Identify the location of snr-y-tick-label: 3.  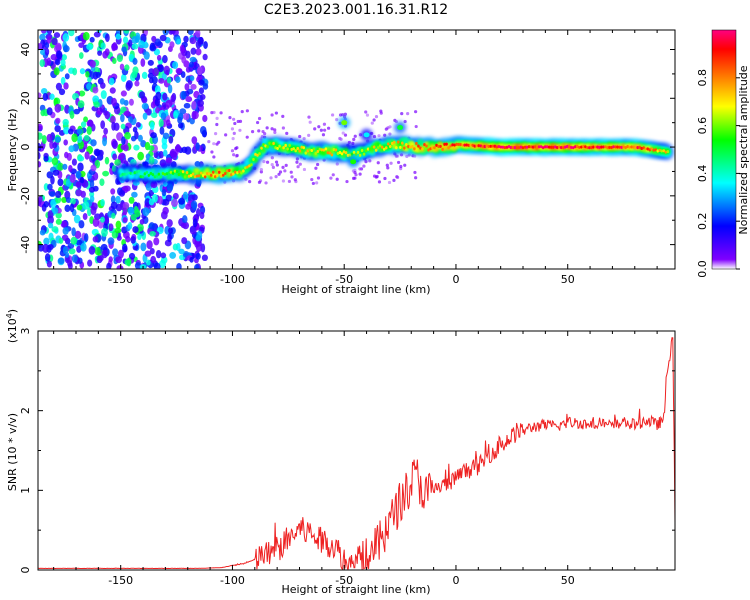
(25, 331).